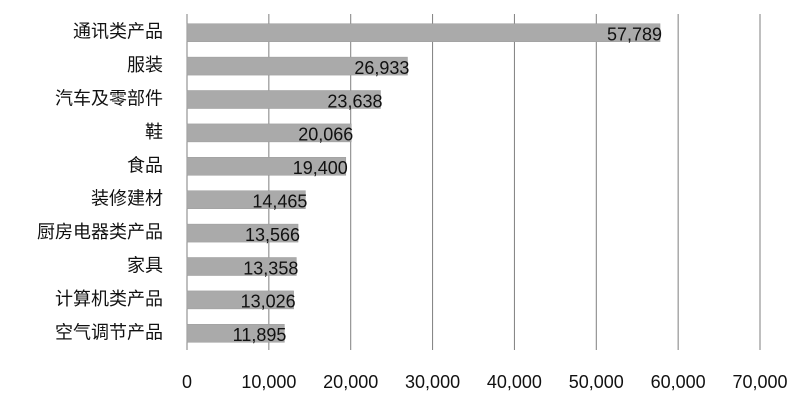 The height and width of the screenshot is (402, 800). I want to click on data-label: 20,066, so click(325, 135).